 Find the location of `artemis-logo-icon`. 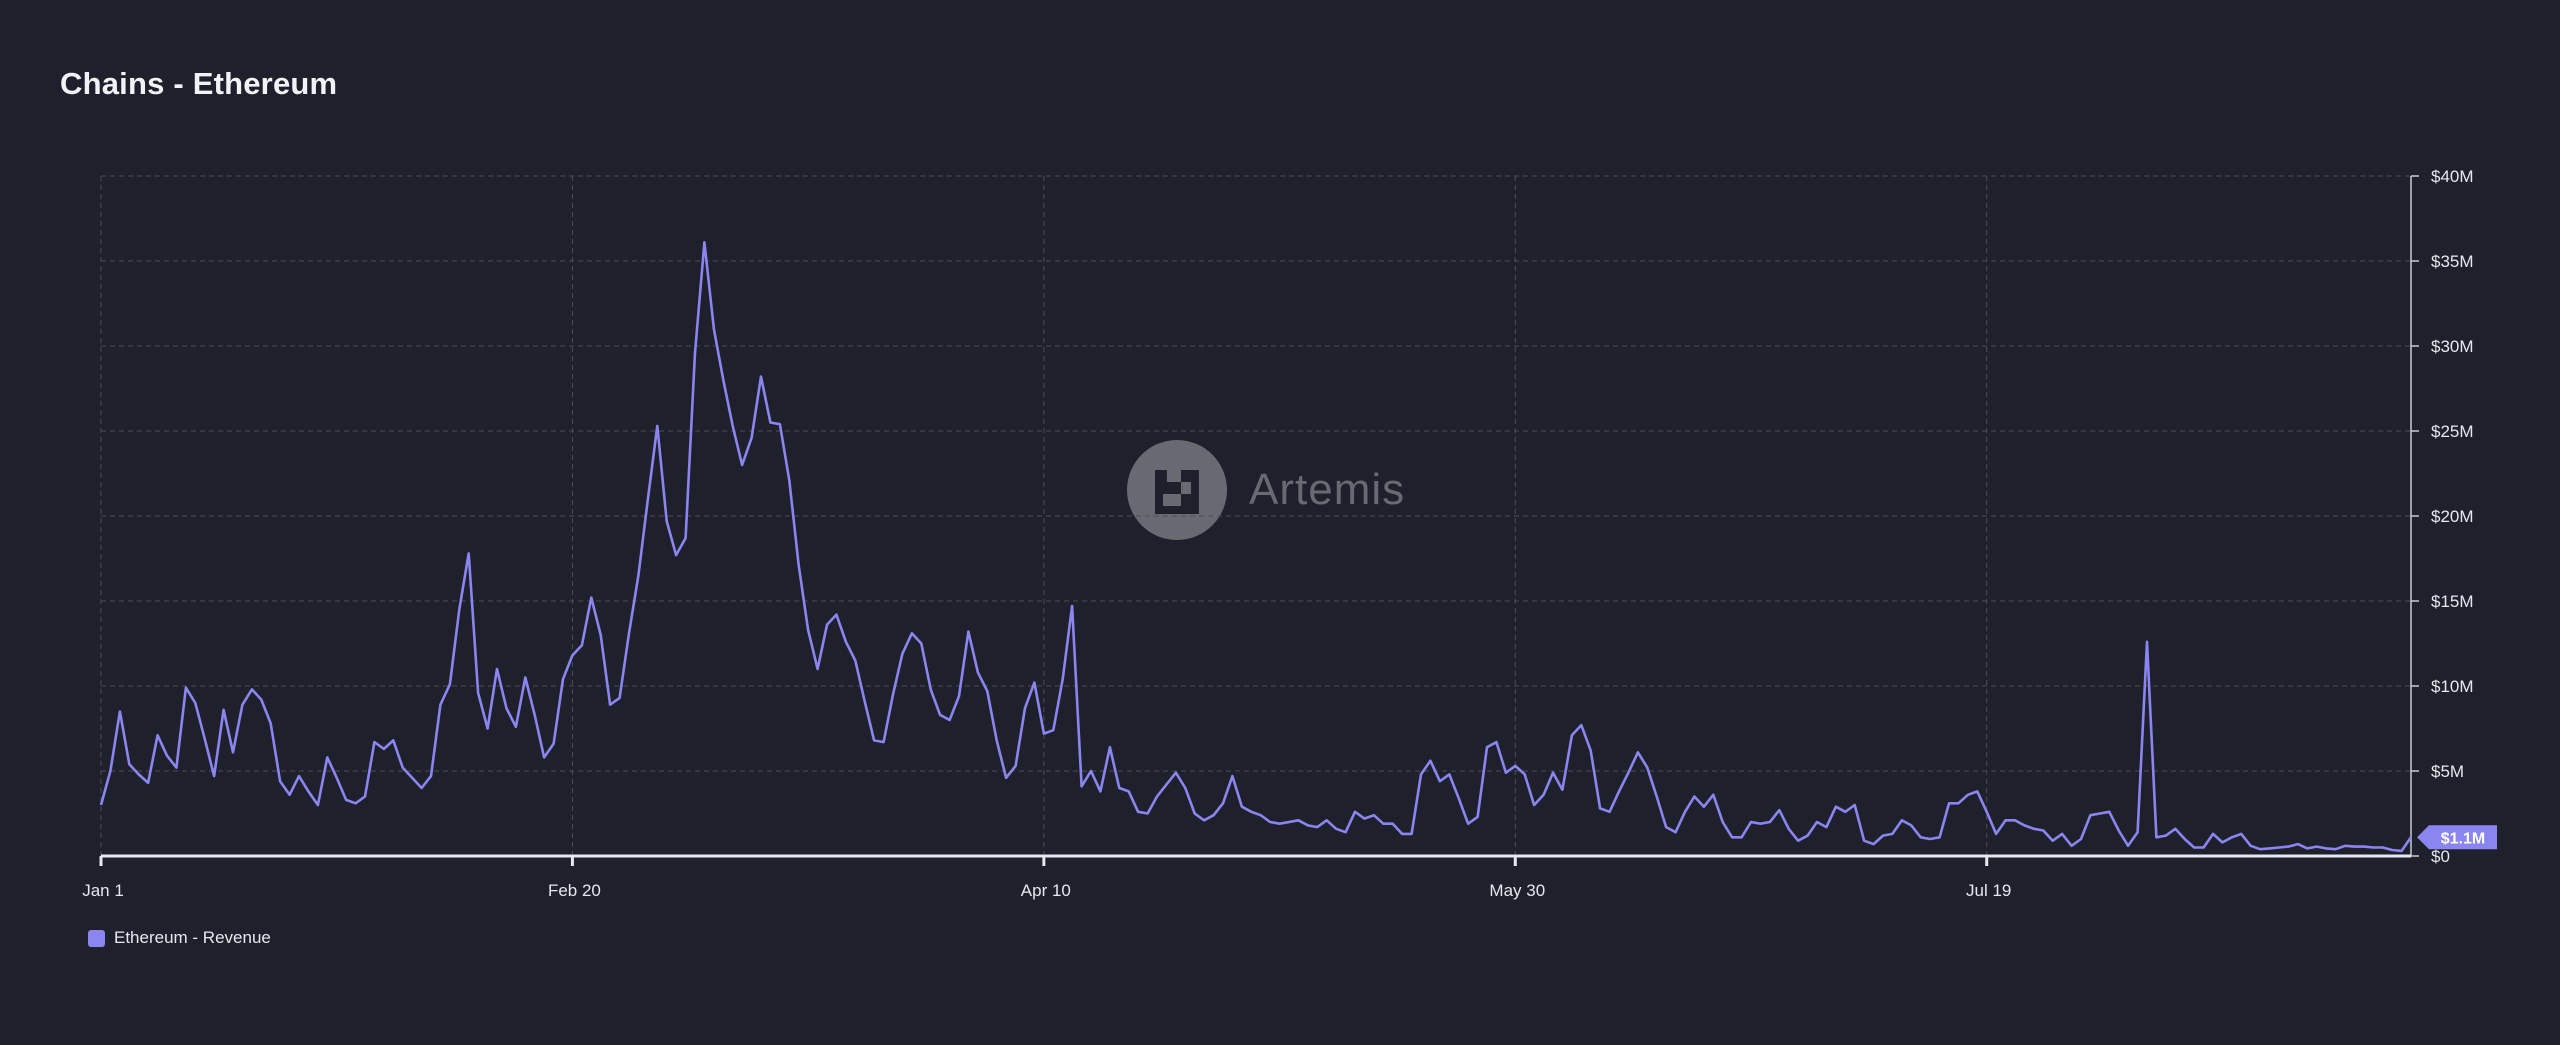

artemis-logo-icon is located at coordinates (1177, 490).